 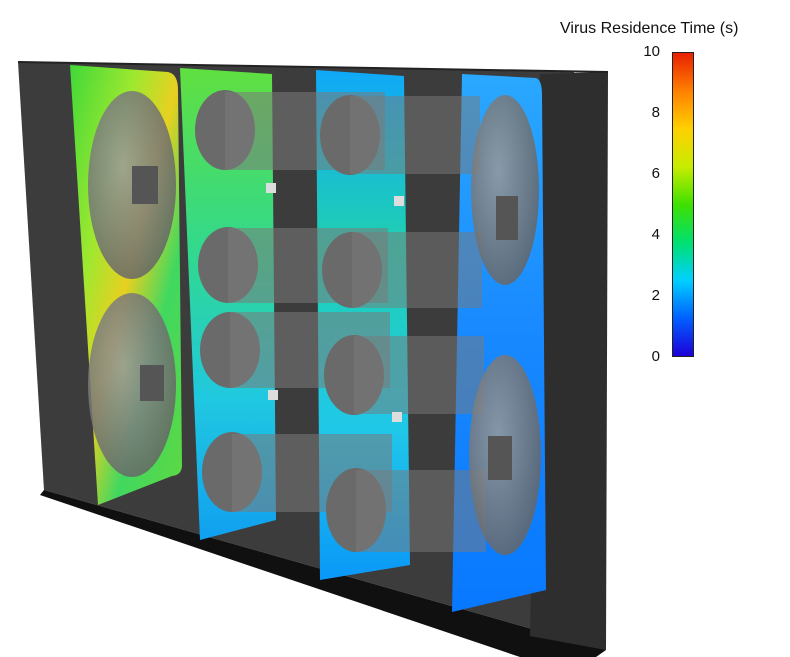 I want to click on colorbar-tick-10: 10, so click(x=651, y=51).